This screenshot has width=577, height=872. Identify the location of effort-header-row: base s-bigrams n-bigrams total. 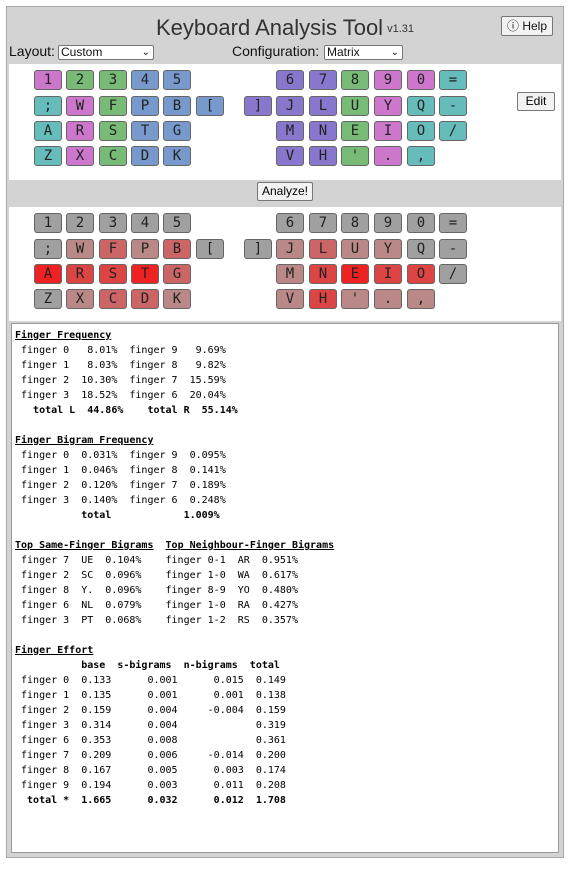
(147, 665).